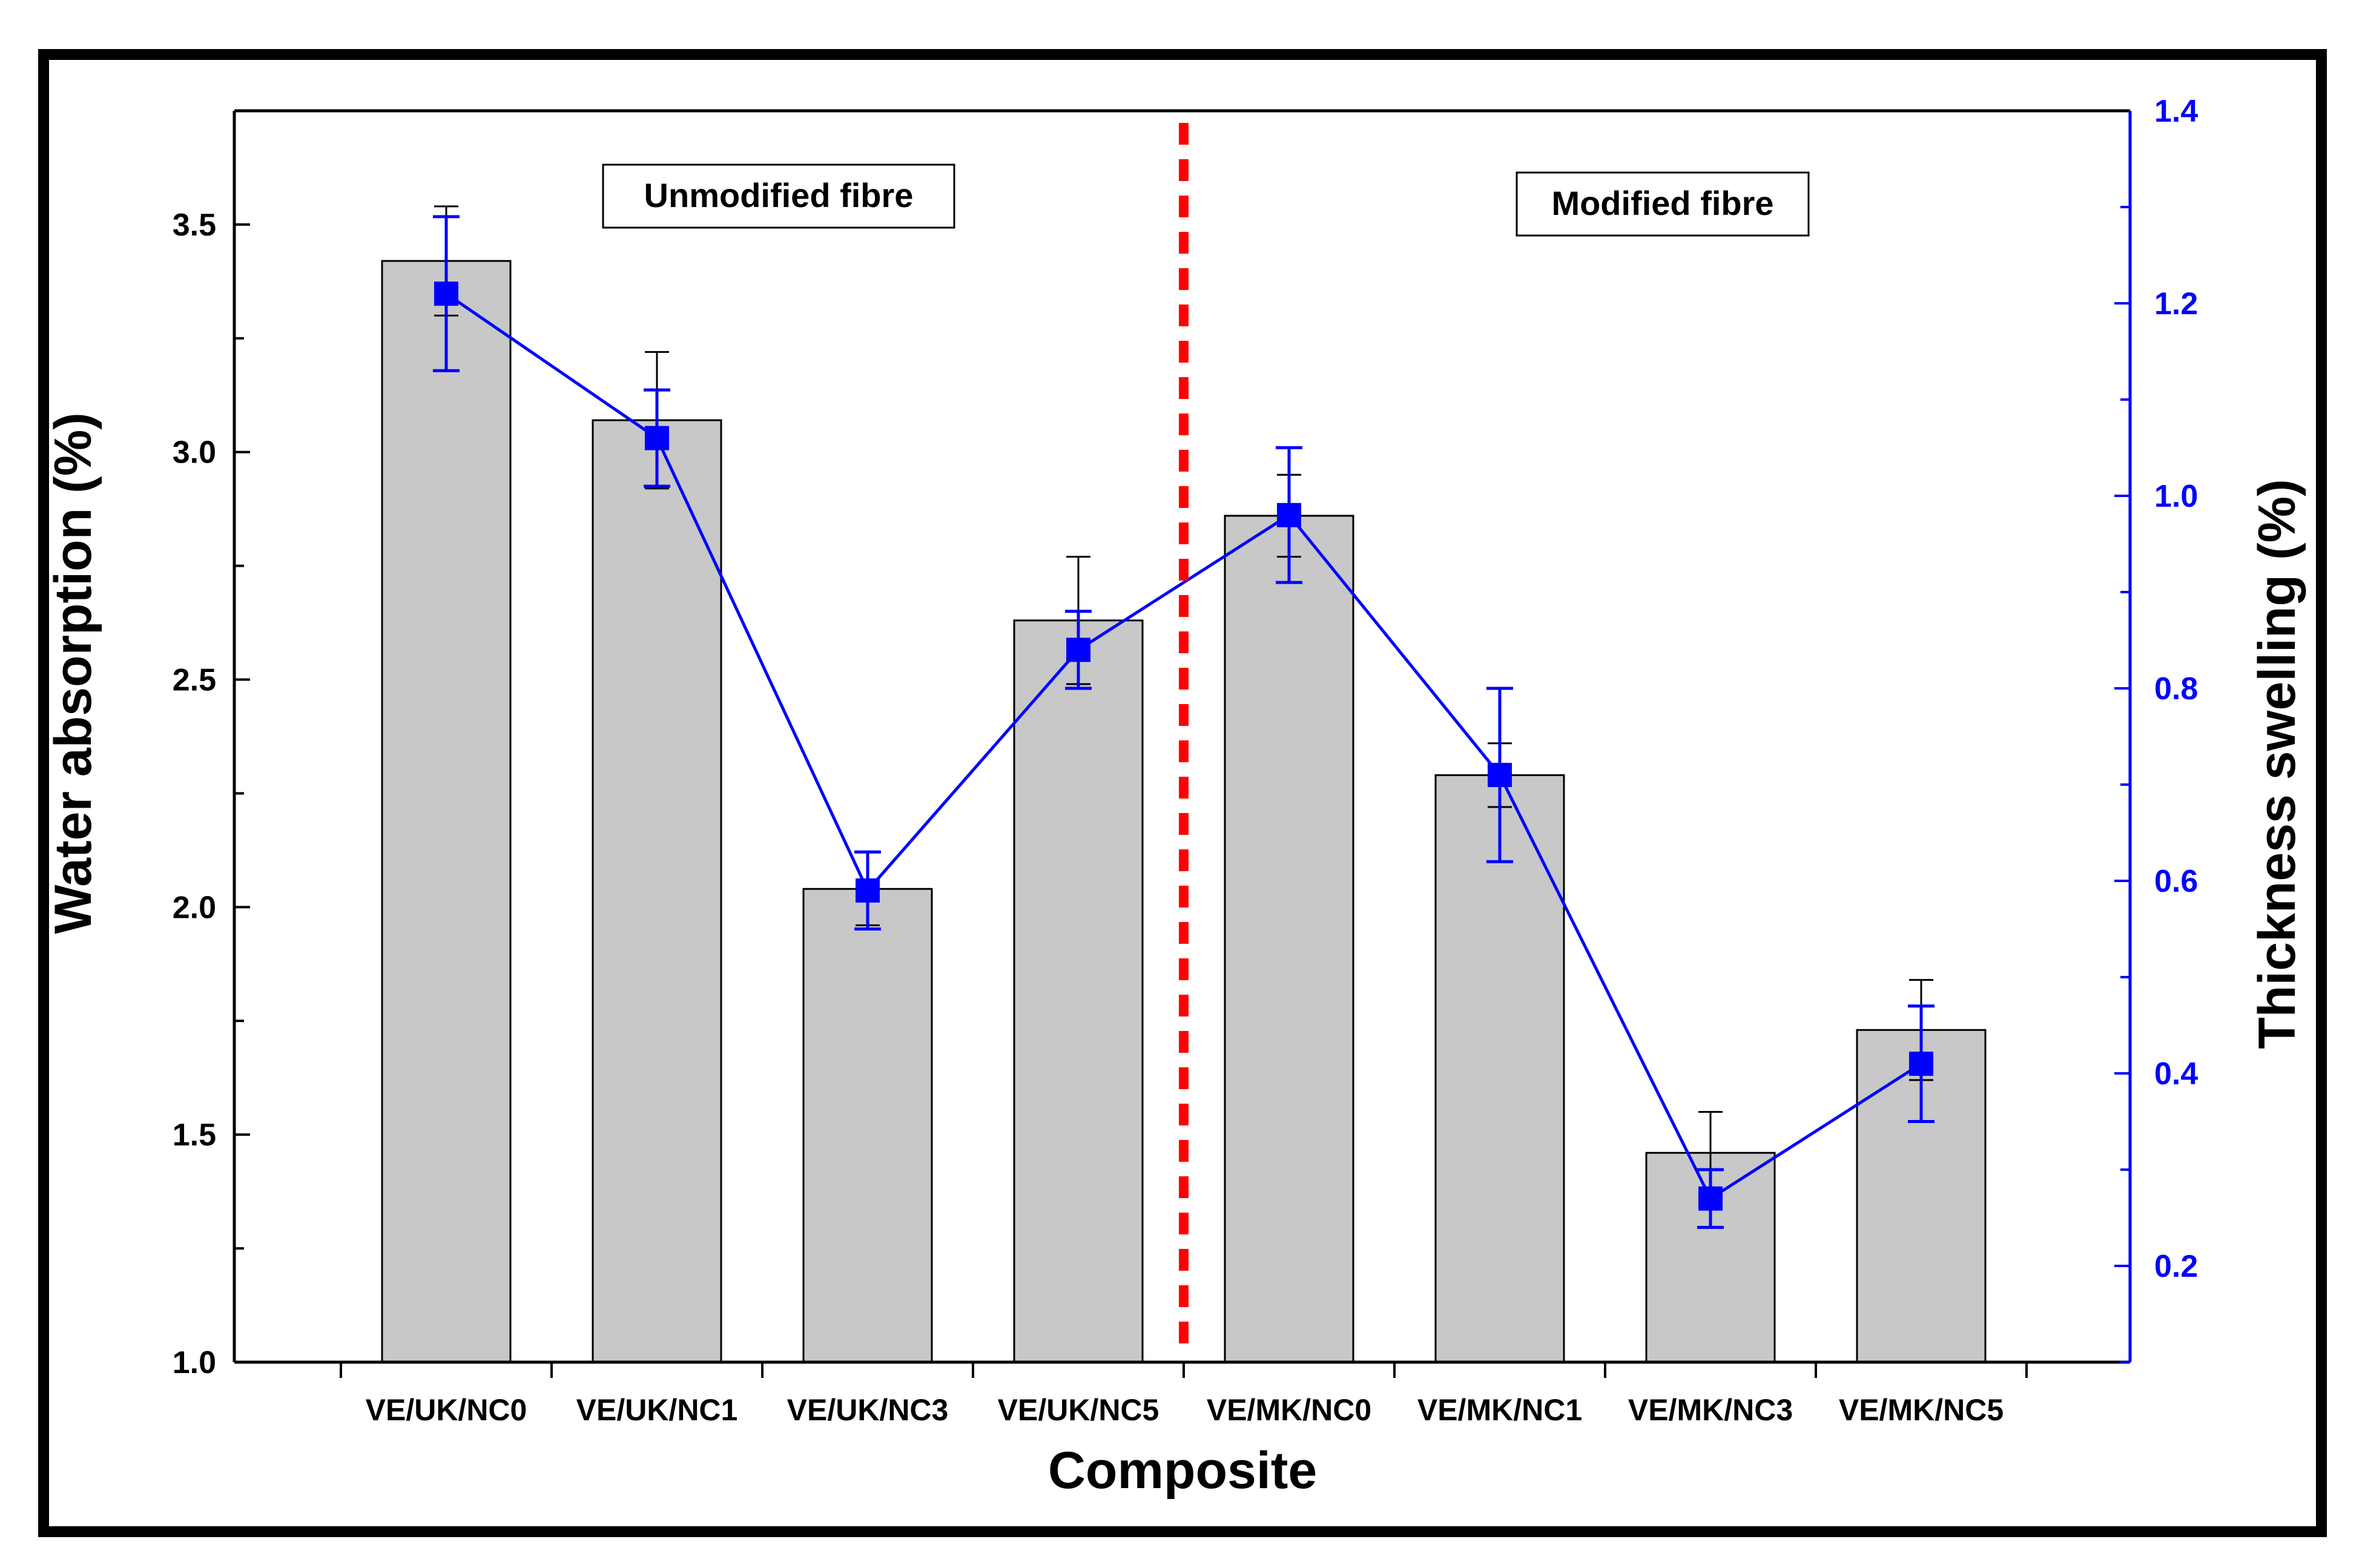  What do you see at coordinates (1500, 1410) in the screenshot?
I see `x-tick-label-6: VE/MK/NC1` at bounding box center [1500, 1410].